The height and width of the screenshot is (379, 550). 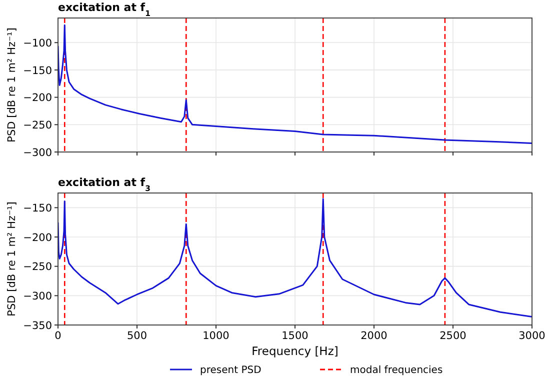 I want to click on chart-title: excitation at f$_{3}$, so click(x=104, y=184).